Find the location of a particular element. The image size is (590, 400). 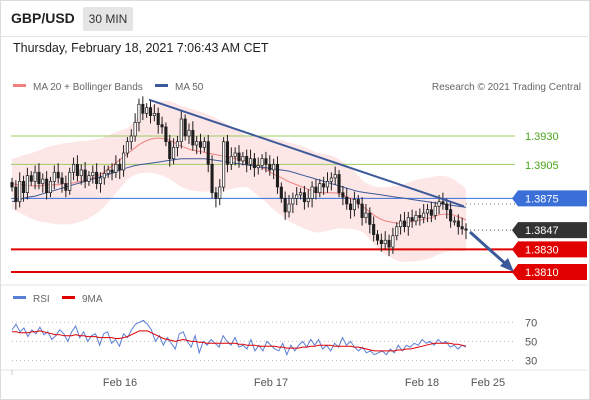

forecast-arrow-shaft is located at coordinates (489, 249).